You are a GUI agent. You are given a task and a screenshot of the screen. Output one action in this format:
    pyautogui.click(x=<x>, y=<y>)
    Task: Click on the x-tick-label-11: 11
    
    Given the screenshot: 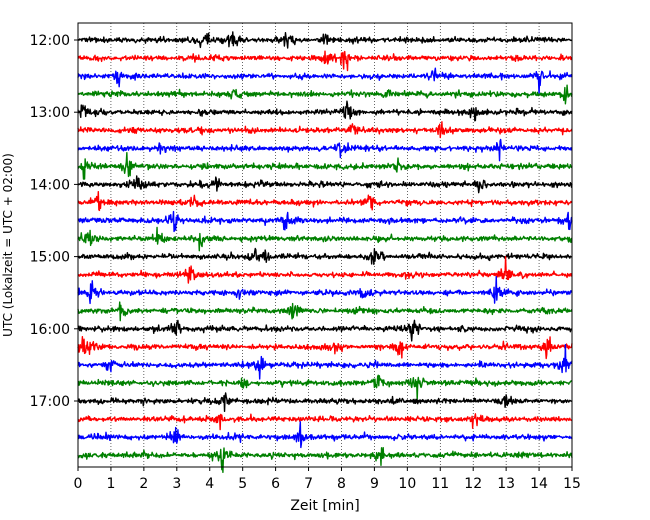 What is the action you would take?
    pyautogui.click(x=440, y=484)
    